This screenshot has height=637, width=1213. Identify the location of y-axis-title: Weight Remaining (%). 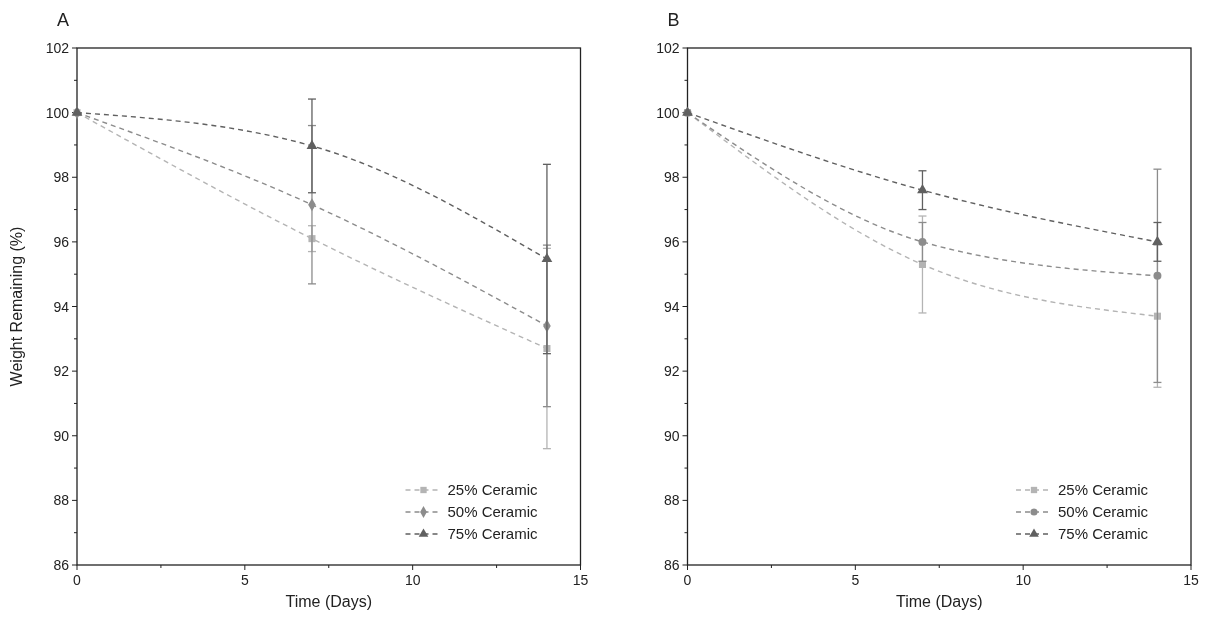
(16, 306).